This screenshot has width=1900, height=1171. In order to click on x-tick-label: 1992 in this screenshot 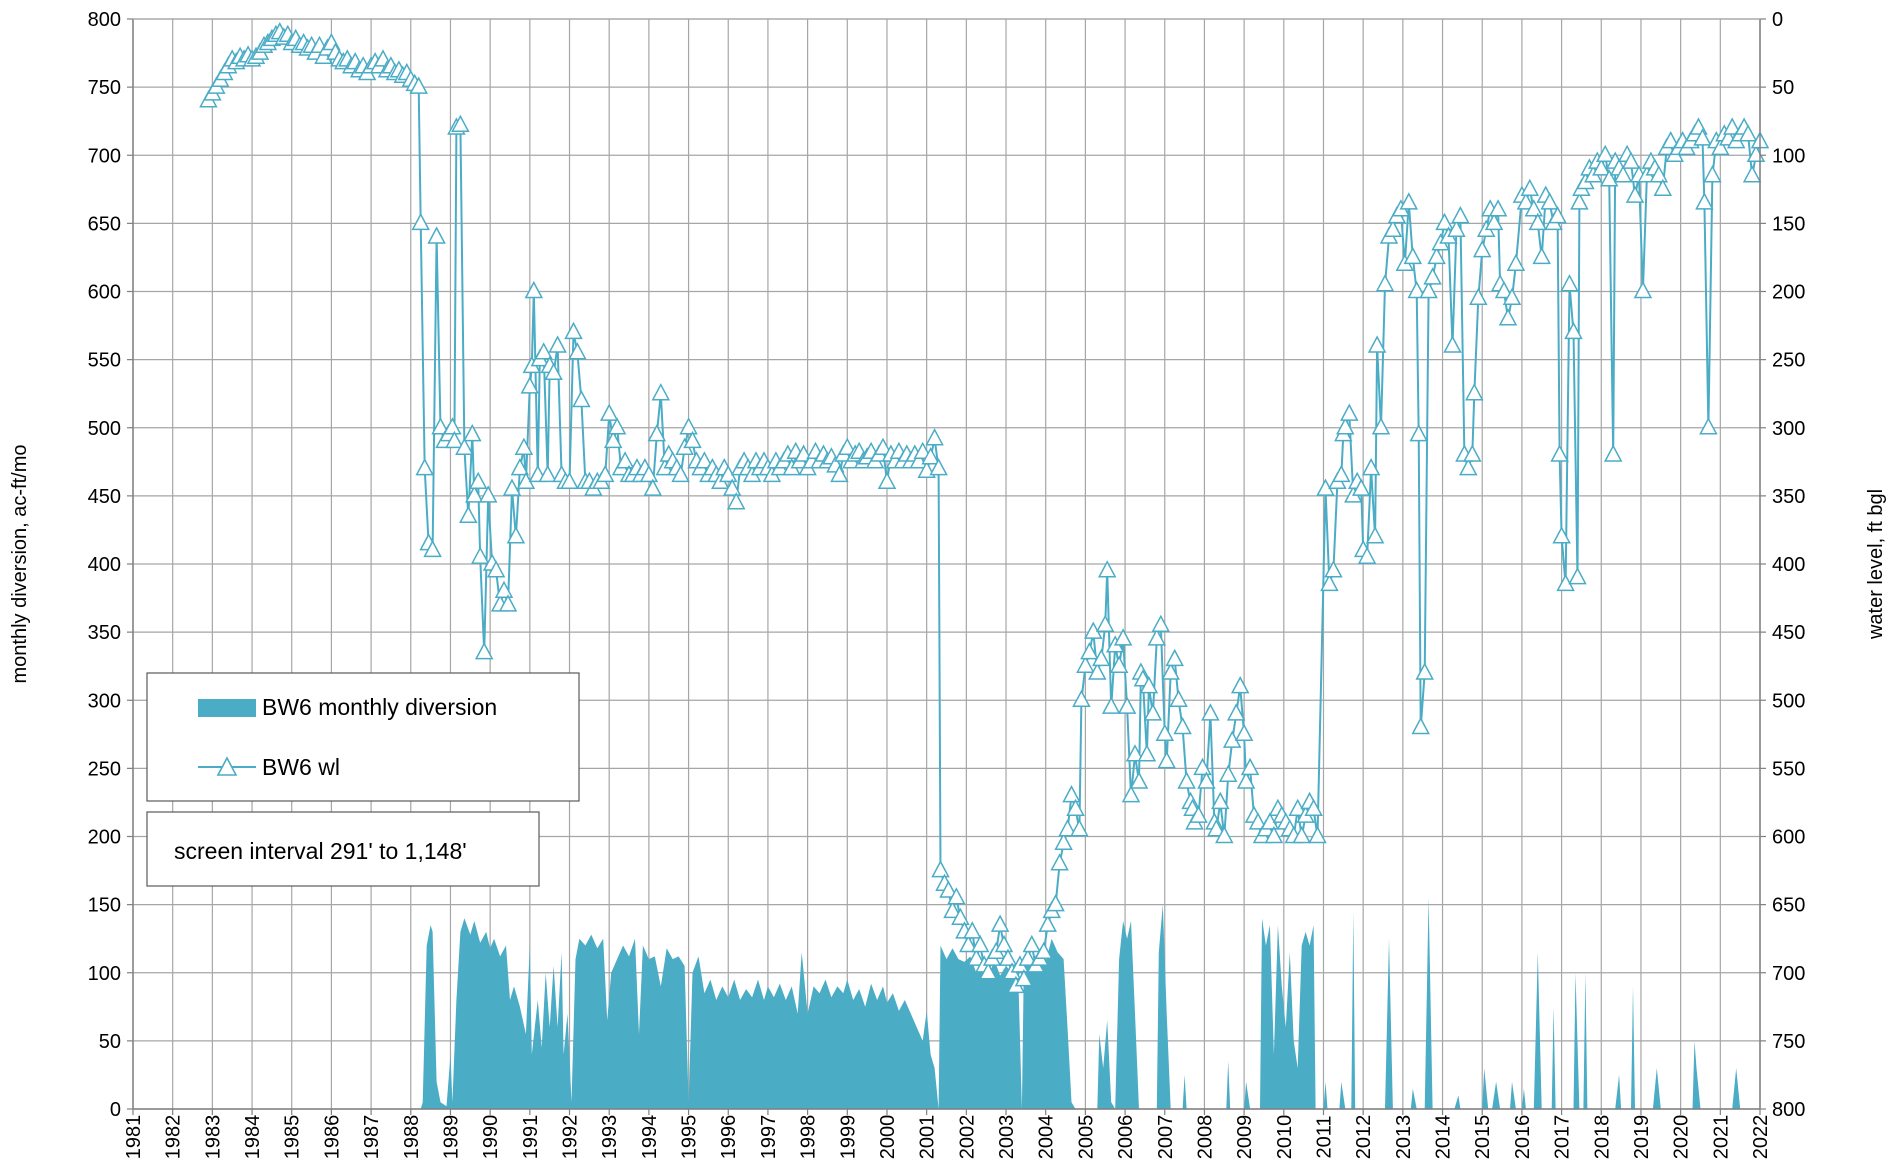, I will do `click(571, 1137)`.